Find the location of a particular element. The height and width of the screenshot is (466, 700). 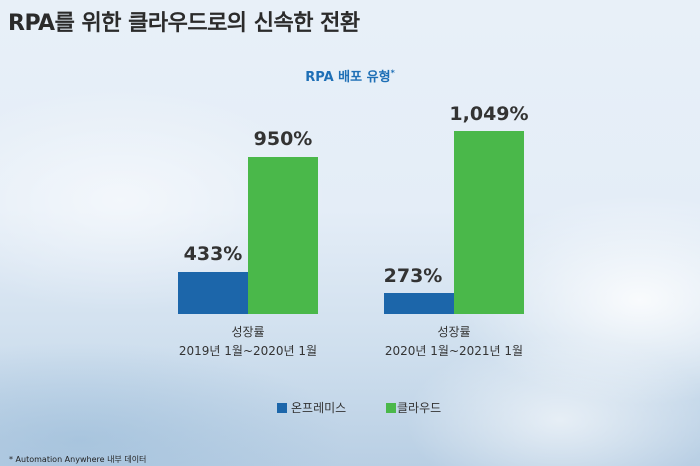

bar-onprem-2019 is located at coordinates (213, 293).